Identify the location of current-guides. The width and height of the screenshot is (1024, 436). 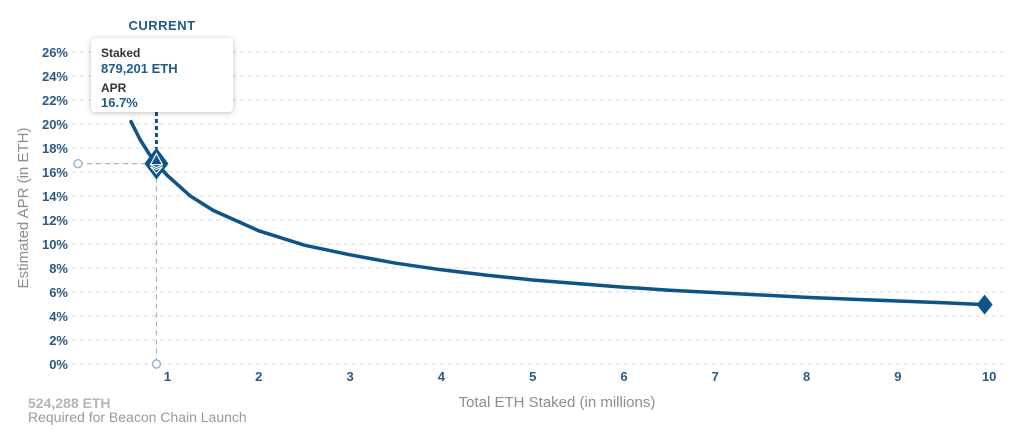
(117, 240).